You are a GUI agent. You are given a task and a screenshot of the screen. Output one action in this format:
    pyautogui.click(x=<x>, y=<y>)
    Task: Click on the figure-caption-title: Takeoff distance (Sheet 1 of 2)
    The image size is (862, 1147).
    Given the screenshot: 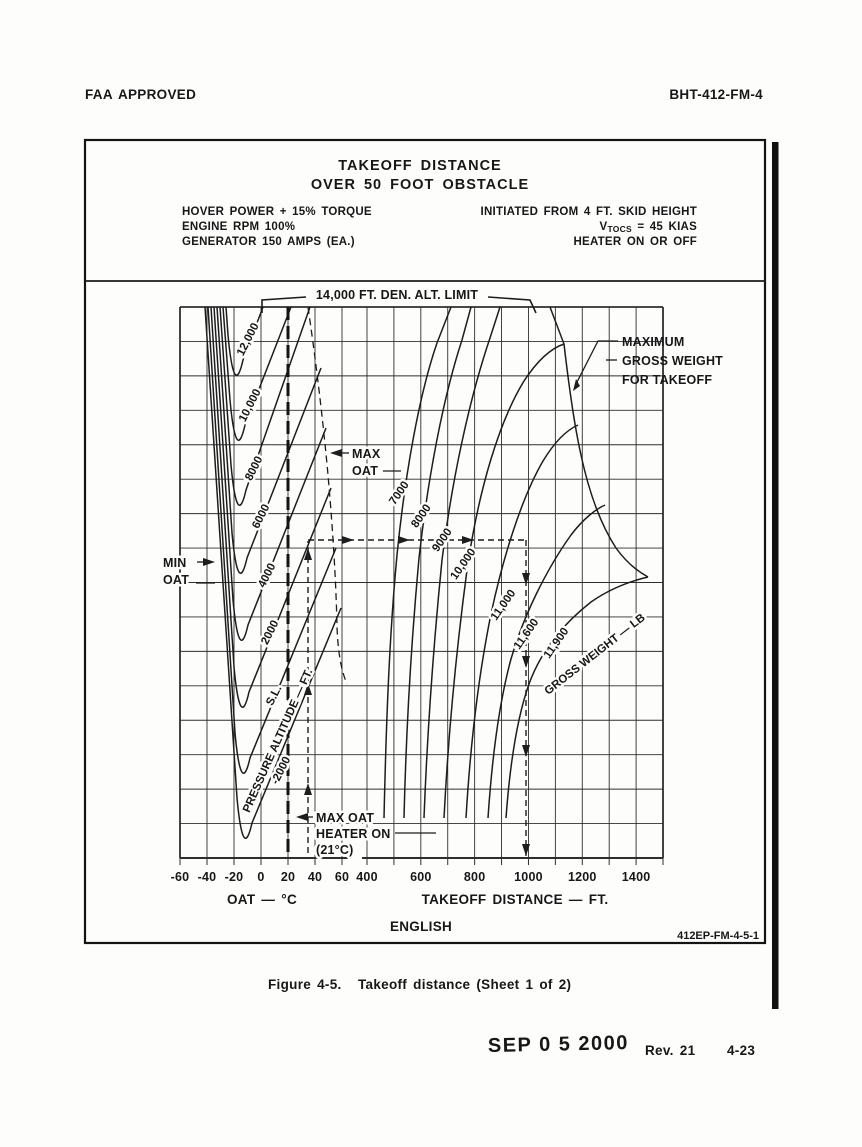 What is the action you would take?
    pyautogui.click(x=464, y=984)
    